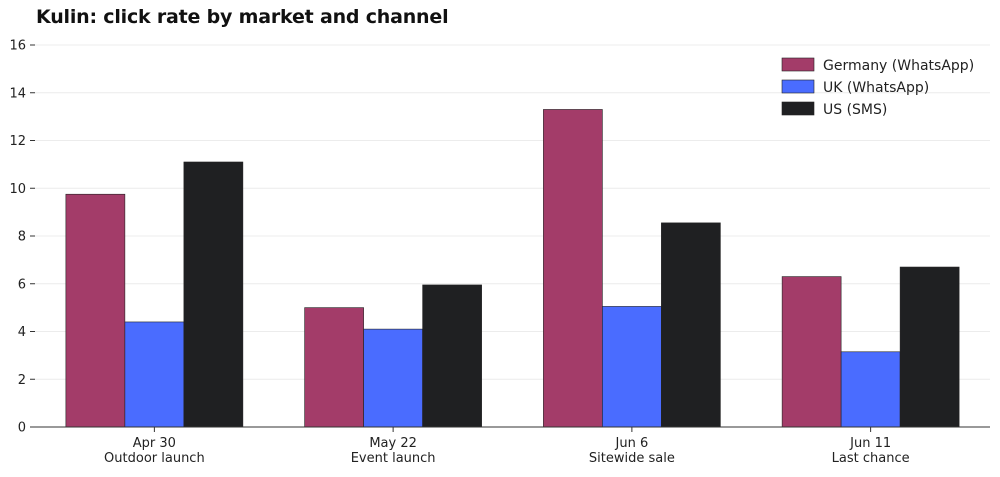 This screenshot has height=477, width=1000. What do you see at coordinates (855, 110) in the screenshot?
I see `legend-label: US (SMS)` at bounding box center [855, 110].